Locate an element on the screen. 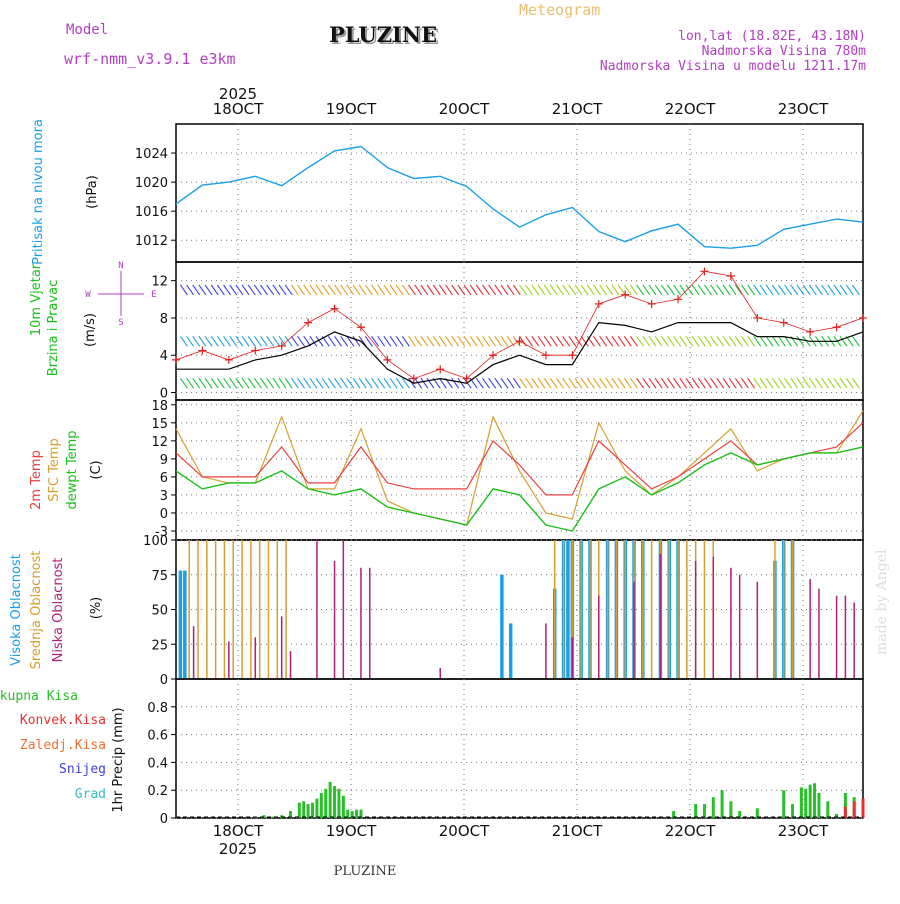  sfc-temp-line is located at coordinates (519, 468).